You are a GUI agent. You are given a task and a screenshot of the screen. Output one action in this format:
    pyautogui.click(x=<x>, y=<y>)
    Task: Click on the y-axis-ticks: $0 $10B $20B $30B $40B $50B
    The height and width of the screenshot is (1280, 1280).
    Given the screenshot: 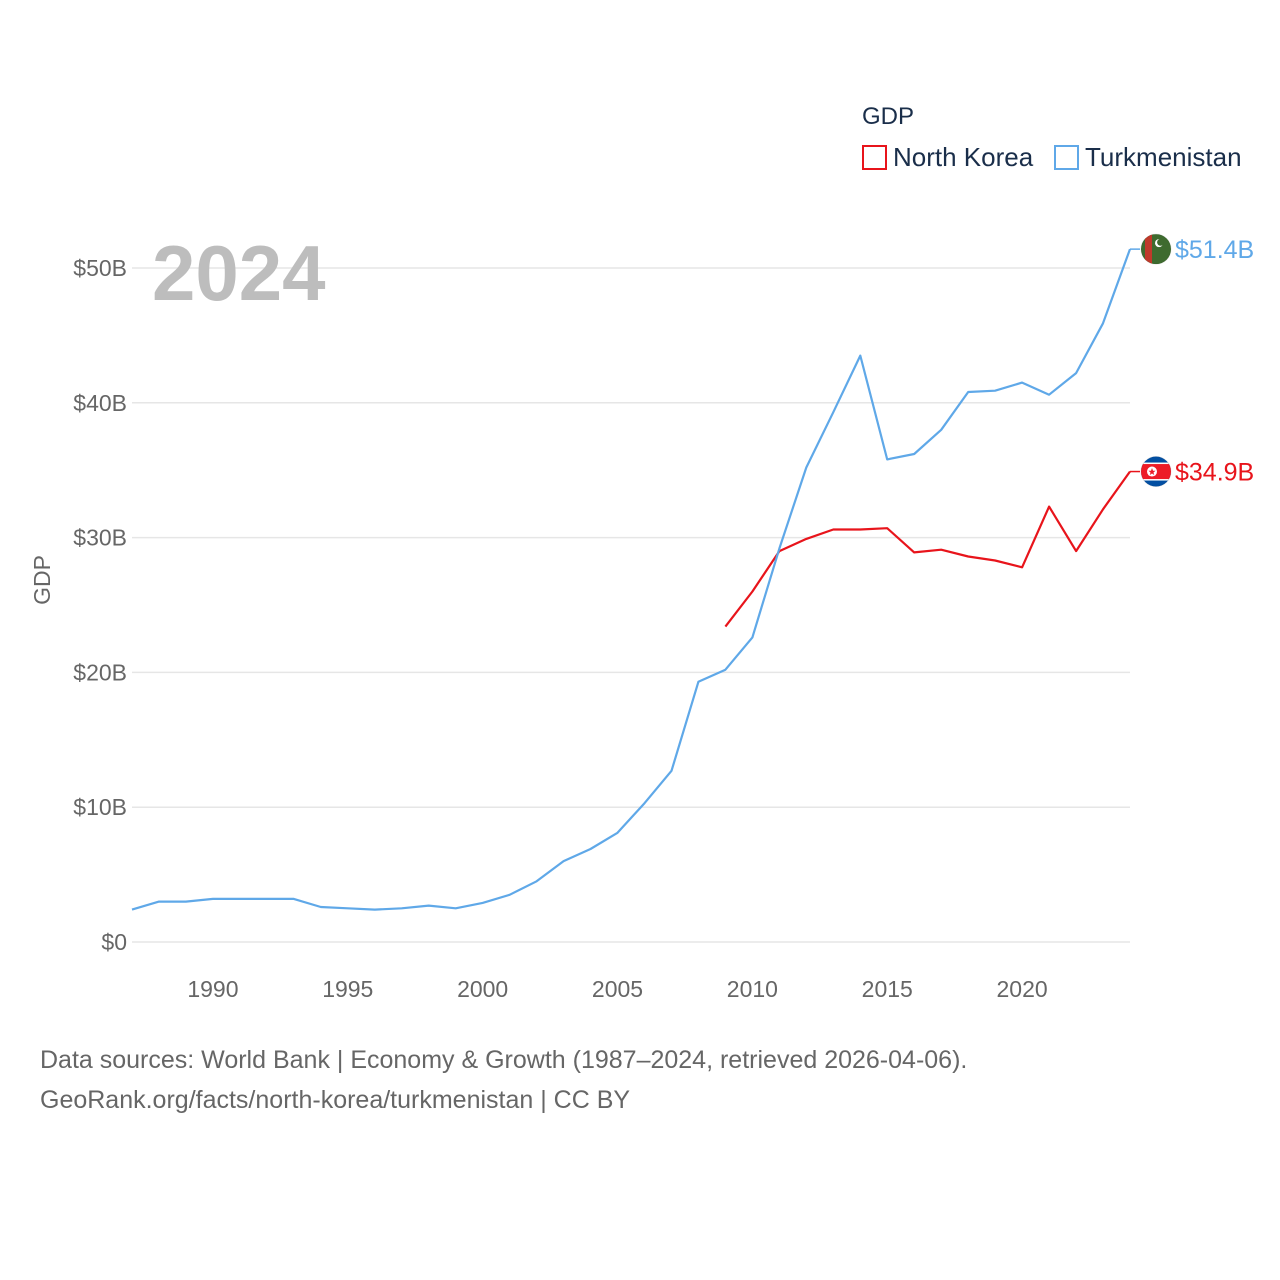 What is the action you would take?
    pyautogui.click(x=100, y=605)
    